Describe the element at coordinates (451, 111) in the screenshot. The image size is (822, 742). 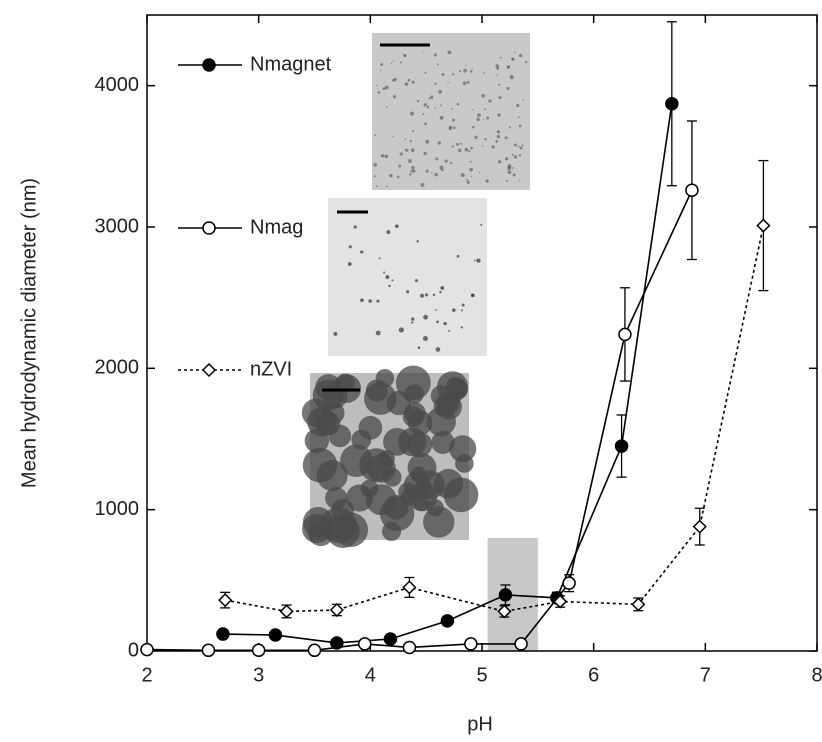
I see `inset-image` at that location.